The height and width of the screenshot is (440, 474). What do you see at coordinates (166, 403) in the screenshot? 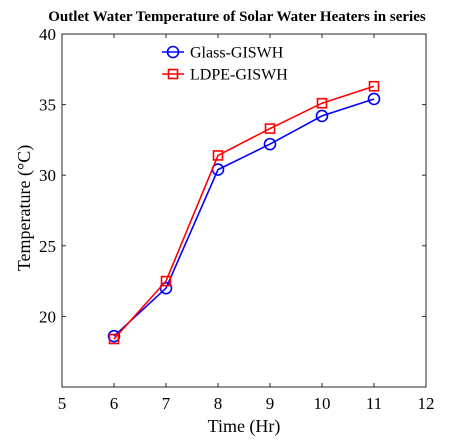
I see `x-tick-label: 7` at bounding box center [166, 403].